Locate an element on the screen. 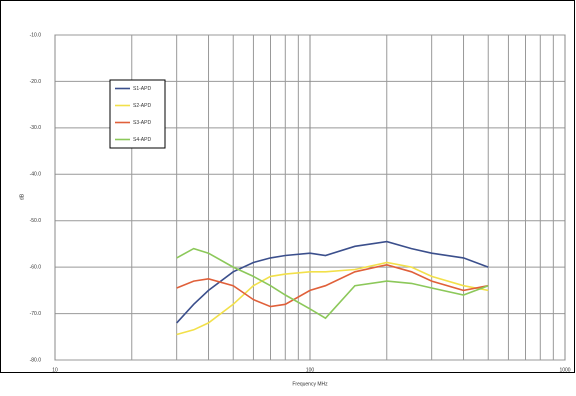  x-axis-label: Frequency MHz is located at coordinates (310, 384).